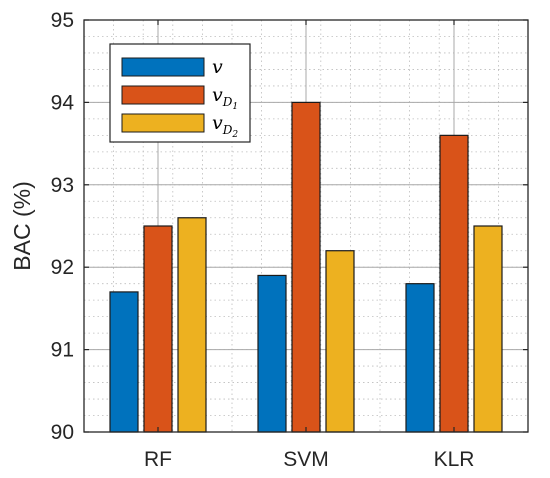 Image resolution: width=550 pixels, height=478 pixels. What do you see at coordinates (22, 225) in the screenshot?
I see `y-axis-label: BAC (%)` at bounding box center [22, 225].